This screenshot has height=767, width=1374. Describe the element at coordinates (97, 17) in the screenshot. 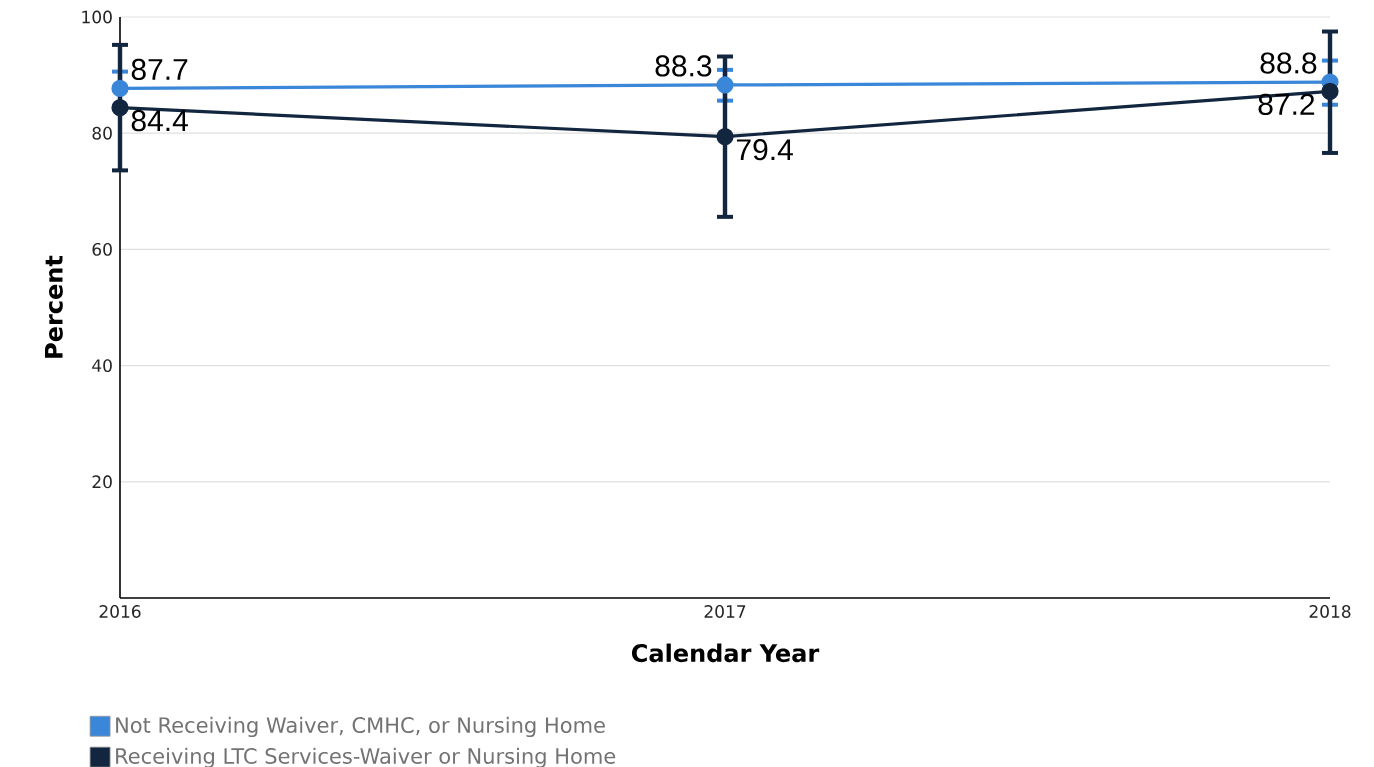

I see `y-tick-label: 100` at that location.